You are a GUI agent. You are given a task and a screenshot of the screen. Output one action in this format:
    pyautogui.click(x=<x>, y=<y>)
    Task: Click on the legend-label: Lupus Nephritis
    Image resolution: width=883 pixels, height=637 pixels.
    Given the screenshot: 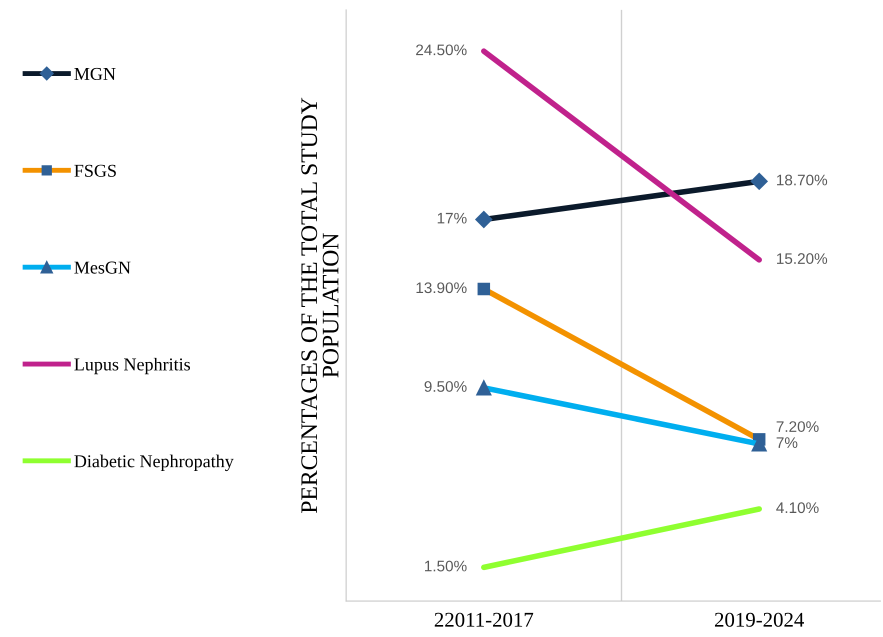 What is the action you would take?
    pyautogui.click(x=132, y=366)
    